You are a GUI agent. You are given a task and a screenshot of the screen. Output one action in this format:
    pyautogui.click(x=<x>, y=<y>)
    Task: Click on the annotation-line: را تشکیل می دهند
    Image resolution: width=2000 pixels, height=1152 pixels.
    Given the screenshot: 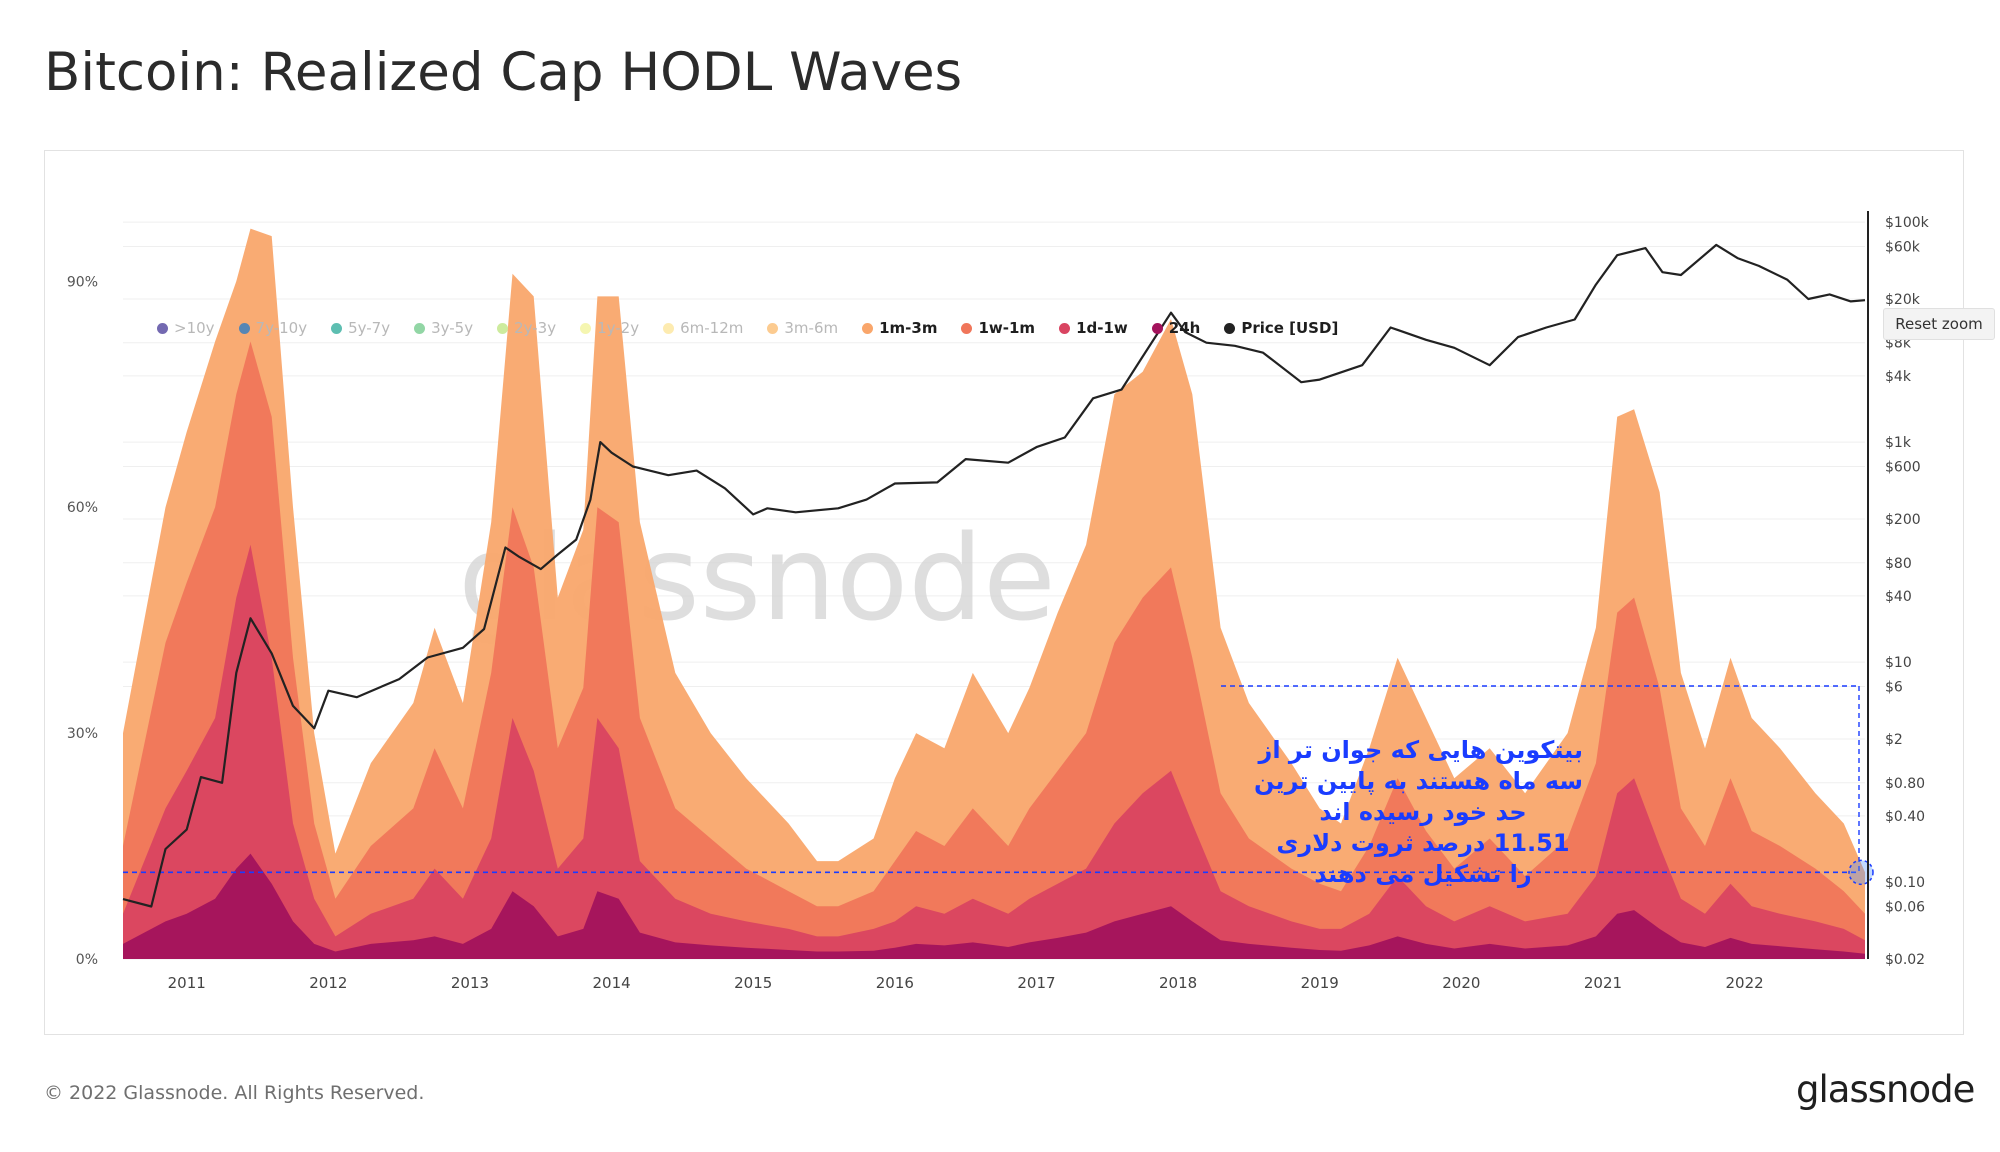 What is the action you would take?
    pyautogui.click(x=1423, y=874)
    